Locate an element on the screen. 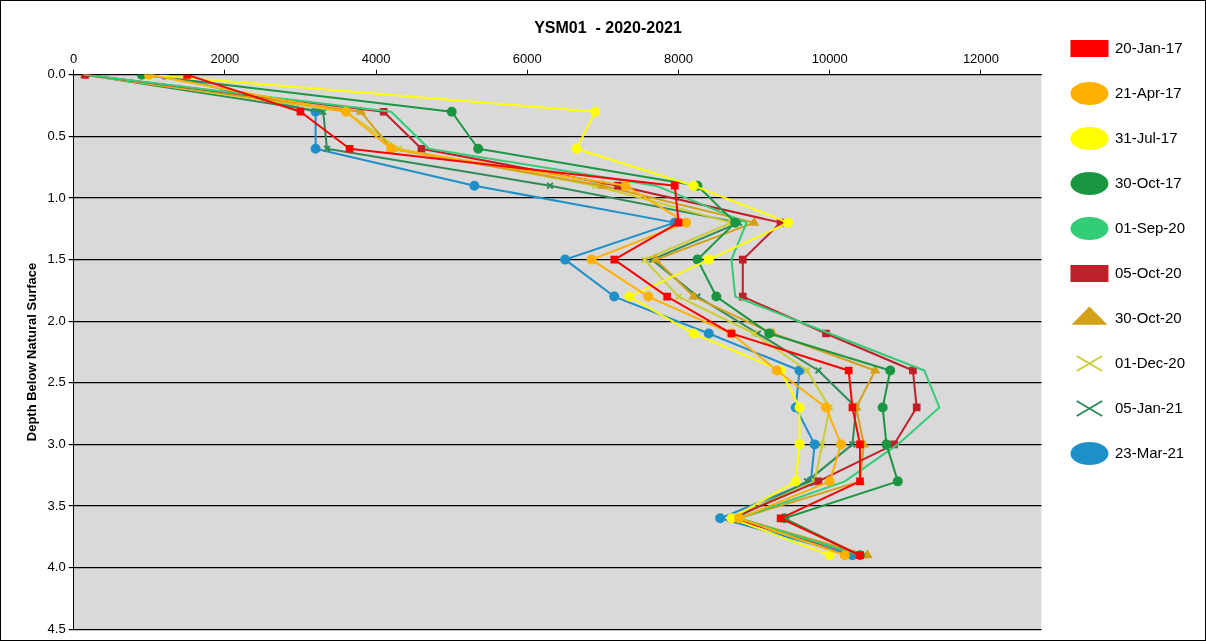 The width and height of the screenshot is (1206, 641). legend-label: 20-Jan-17 is located at coordinates (1148, 47).